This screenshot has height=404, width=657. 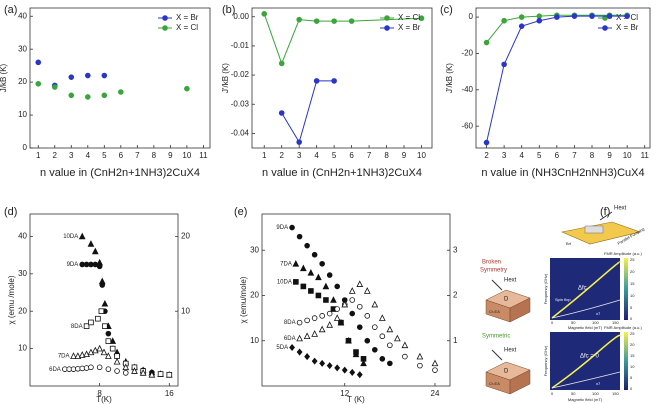 I want to click on panel-label: (e), so click(x=240, y=212).